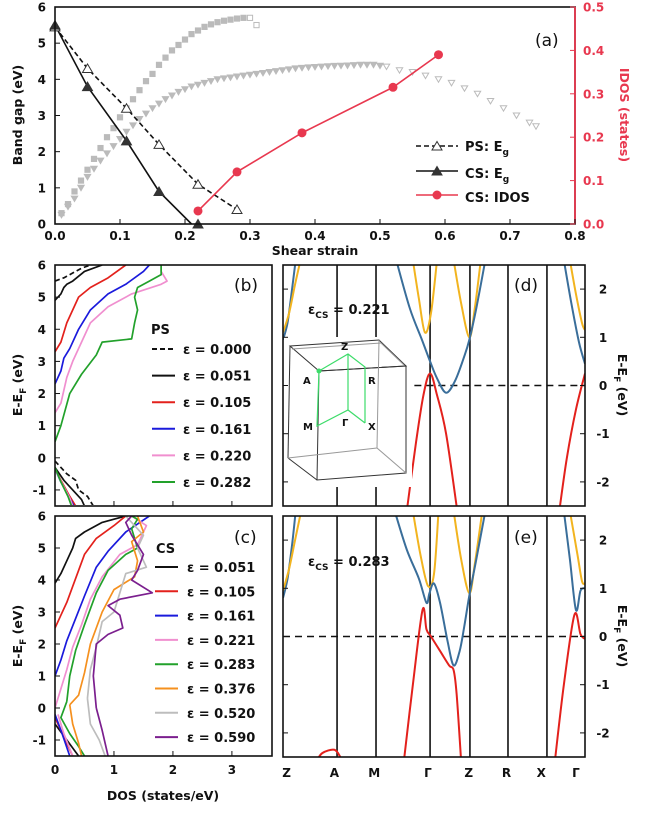 The height and width of the screenshot is (817, 648). I want to click on legend-label: ε = 0.520, so click(221, 714).